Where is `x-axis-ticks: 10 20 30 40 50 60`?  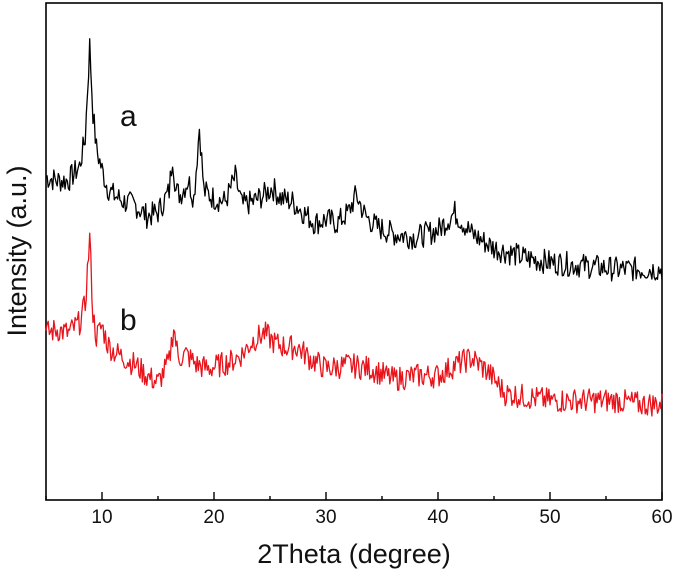
x-axis-ticks: 10 20 30 40 50 60 is located at coordinates (359, 510).